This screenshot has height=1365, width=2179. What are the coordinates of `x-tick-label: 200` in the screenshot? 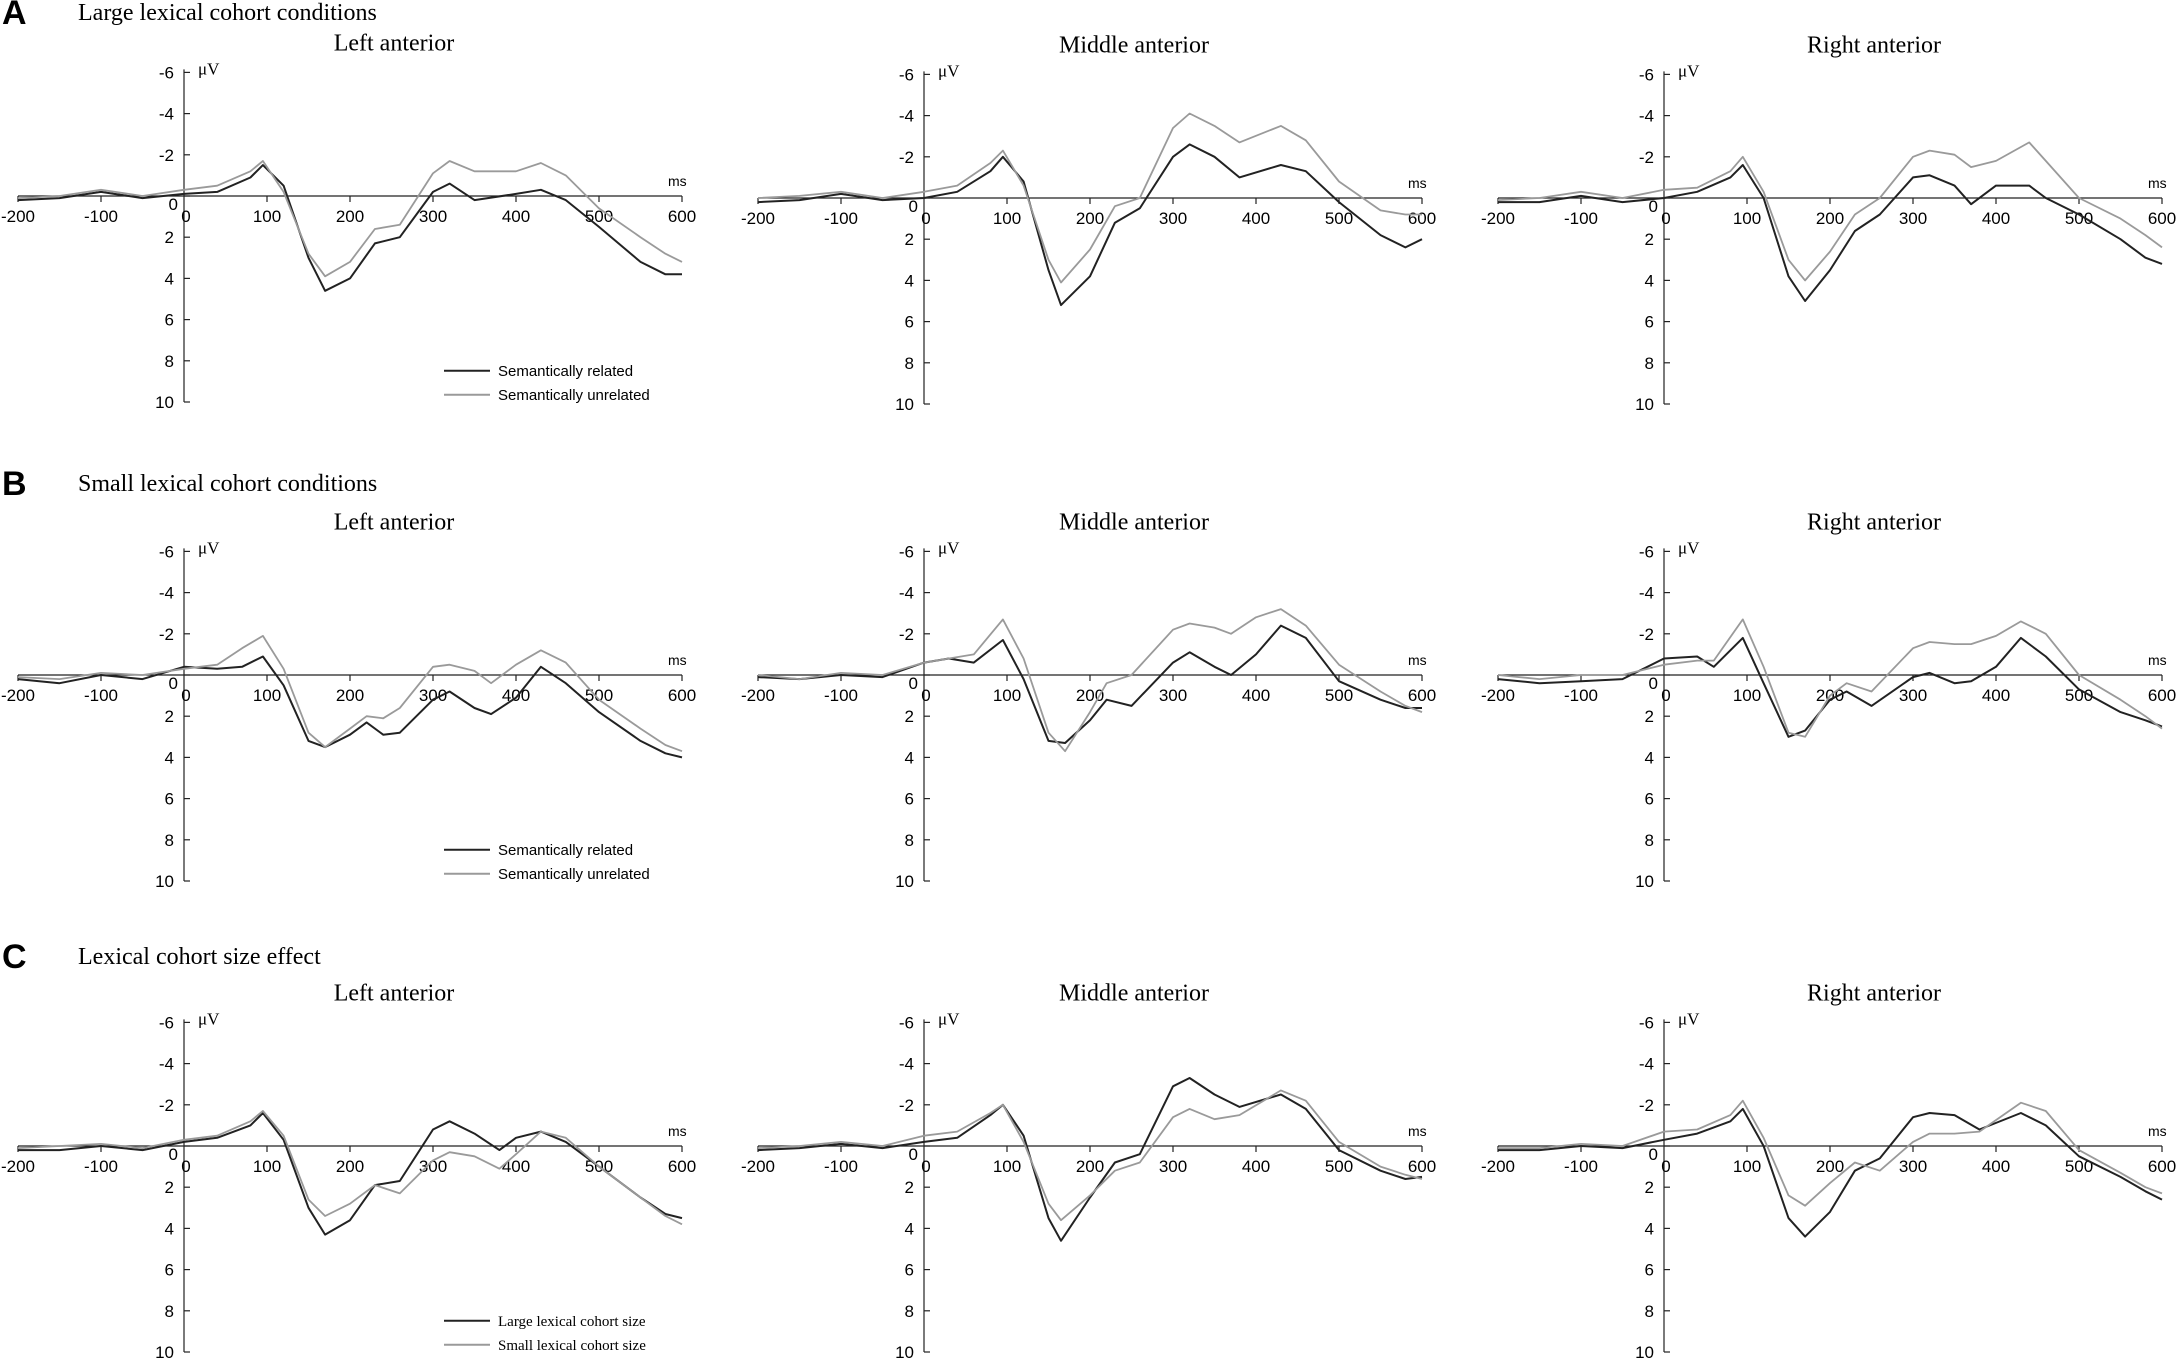 It's located at (1830, 218).